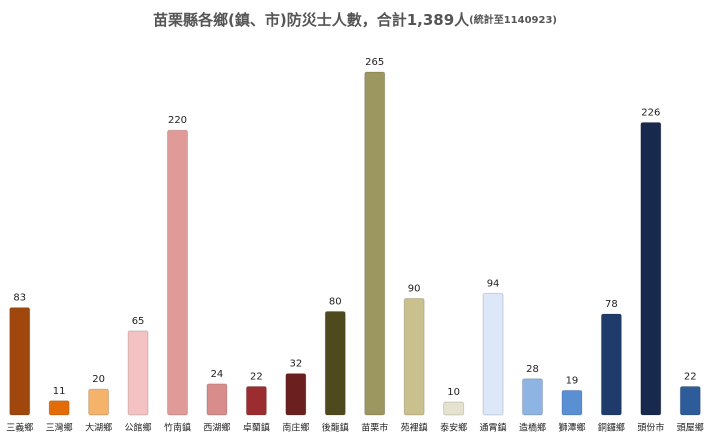 Image resolution: width=710 pixels, height=439 pixels. What do you see at coordinates (453, 428) in the screenshot?
I see `x-tick-label: 泰安鄉` at bounding box center [453, 428].